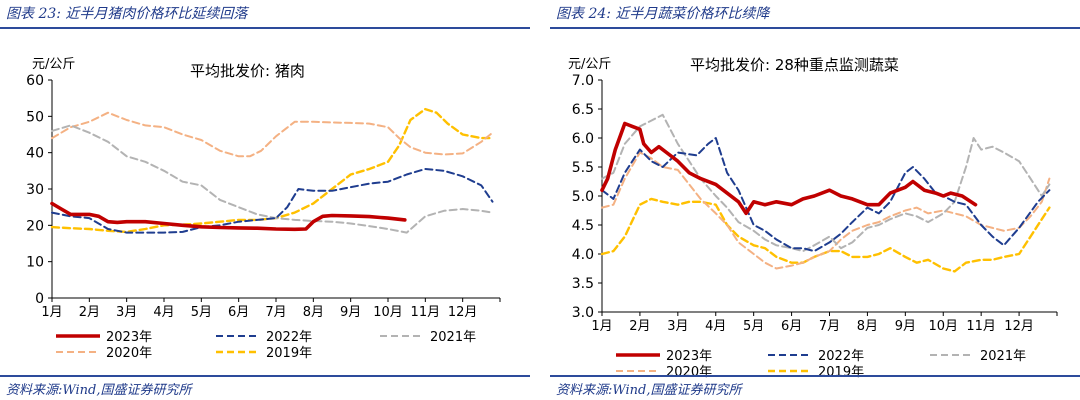 Image resolution: width=1080 pixels, height=400 pixels. Describe the element at coordinates (35, 190) in the screenshot. I see `y-tick-label: 30` at that location.